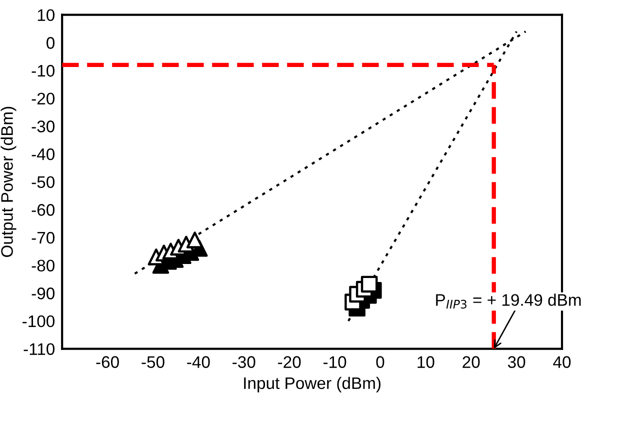 Image resolution: width=621 pixels, height=436 pixels. What do you see at coordinates (107, 362) in the screenshot?
I see `x-tick-label: -60` at bounding box center [107, 362].